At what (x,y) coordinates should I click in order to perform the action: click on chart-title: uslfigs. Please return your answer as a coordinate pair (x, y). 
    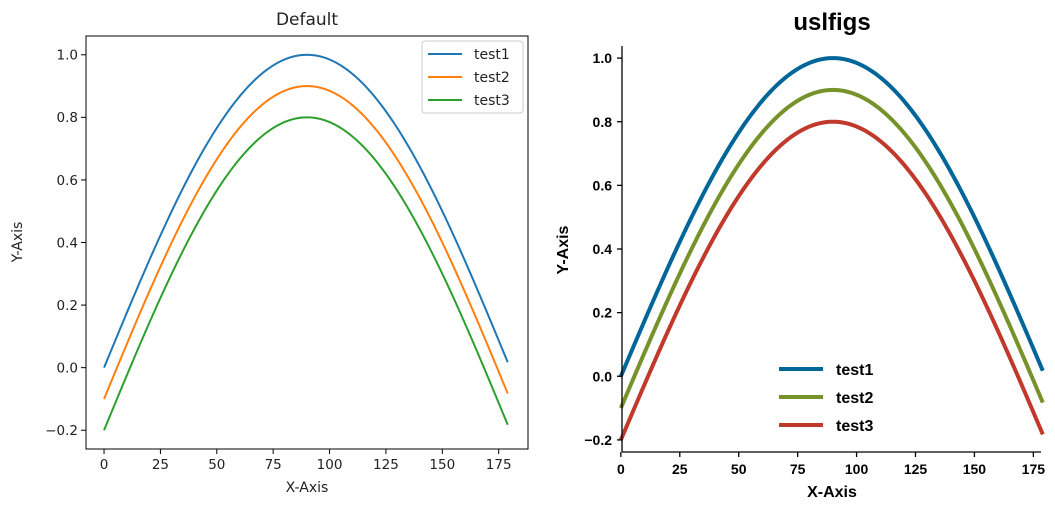
    Looking at the image, I should click on (831, 22).